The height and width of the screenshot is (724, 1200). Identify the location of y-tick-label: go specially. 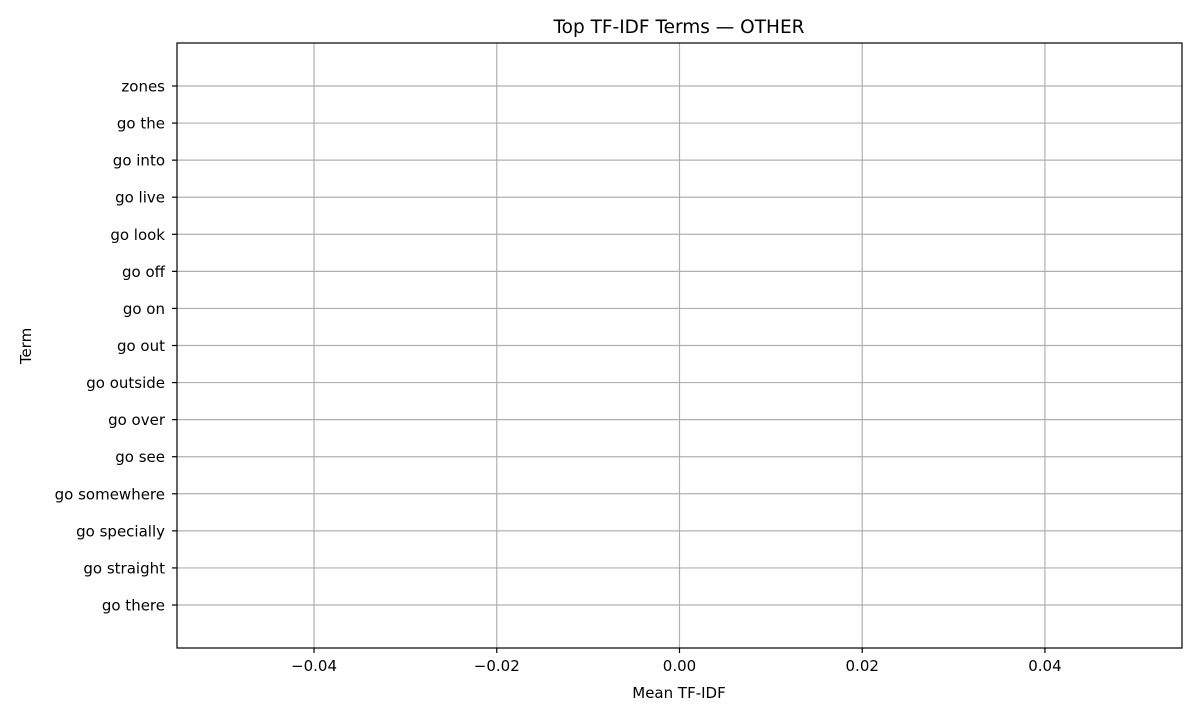
(120, 531).